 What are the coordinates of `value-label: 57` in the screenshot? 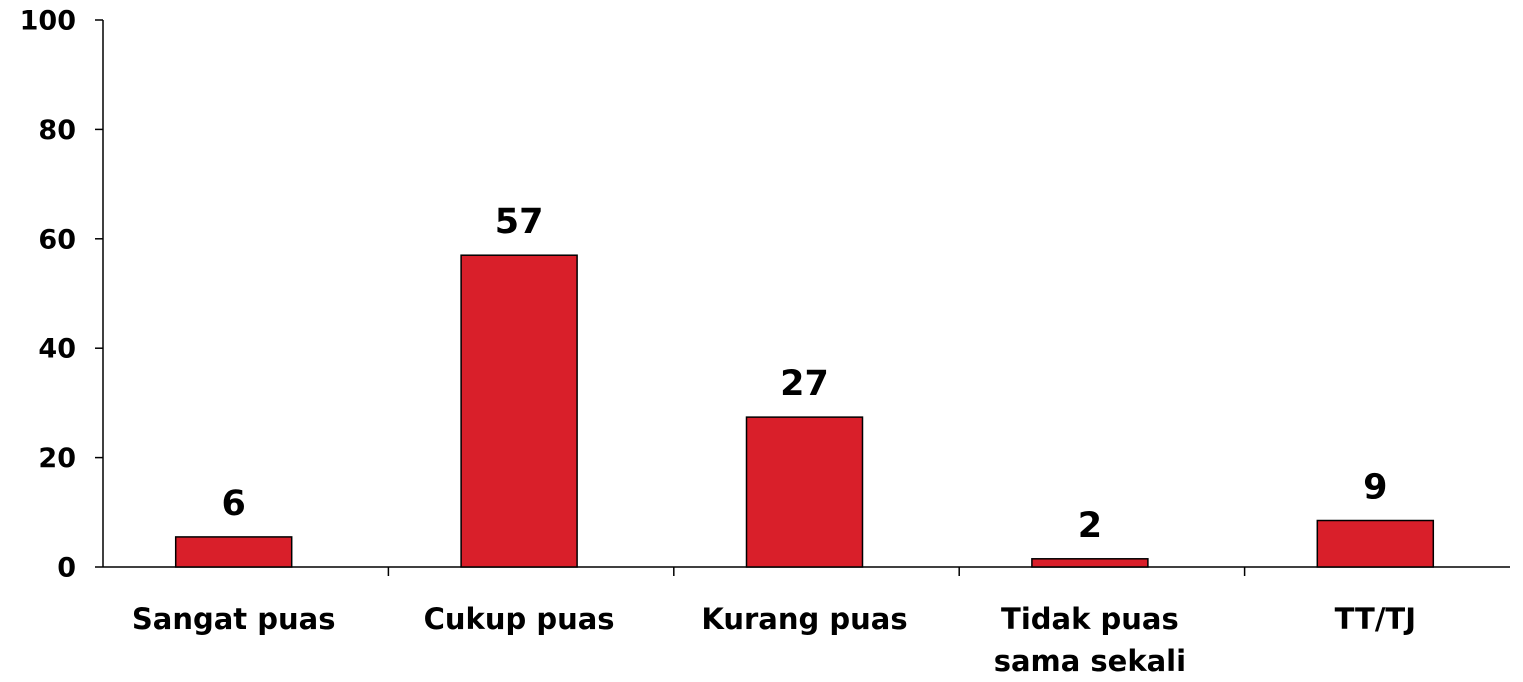 It's located at (519, 222).